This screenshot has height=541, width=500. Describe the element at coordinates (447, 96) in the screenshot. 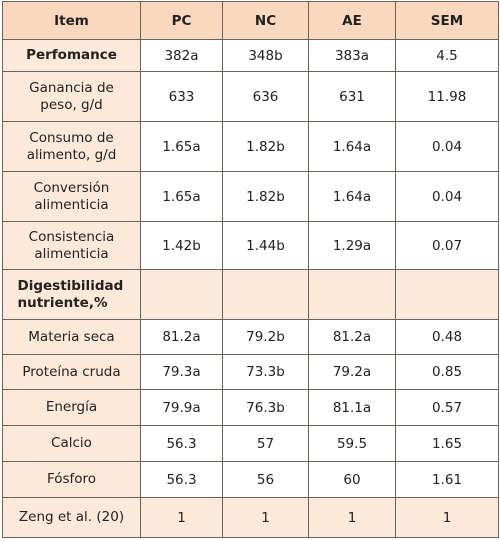

I see `value-cell: 11.98` at that location.